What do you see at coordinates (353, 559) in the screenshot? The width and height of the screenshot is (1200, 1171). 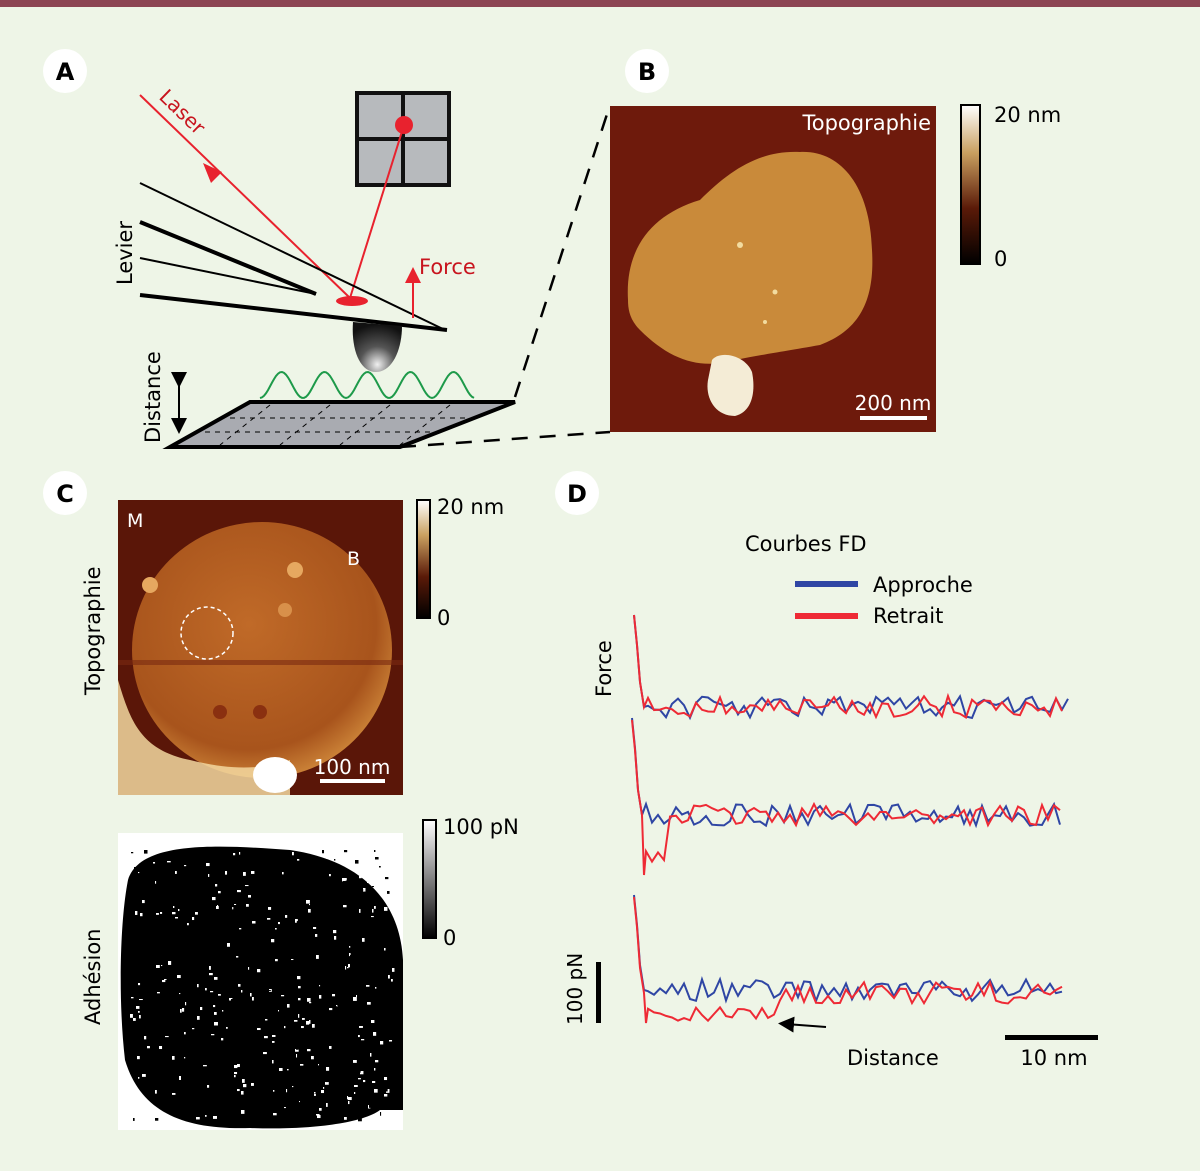 I see `marker-b: B` at bounding box center [353, 559].